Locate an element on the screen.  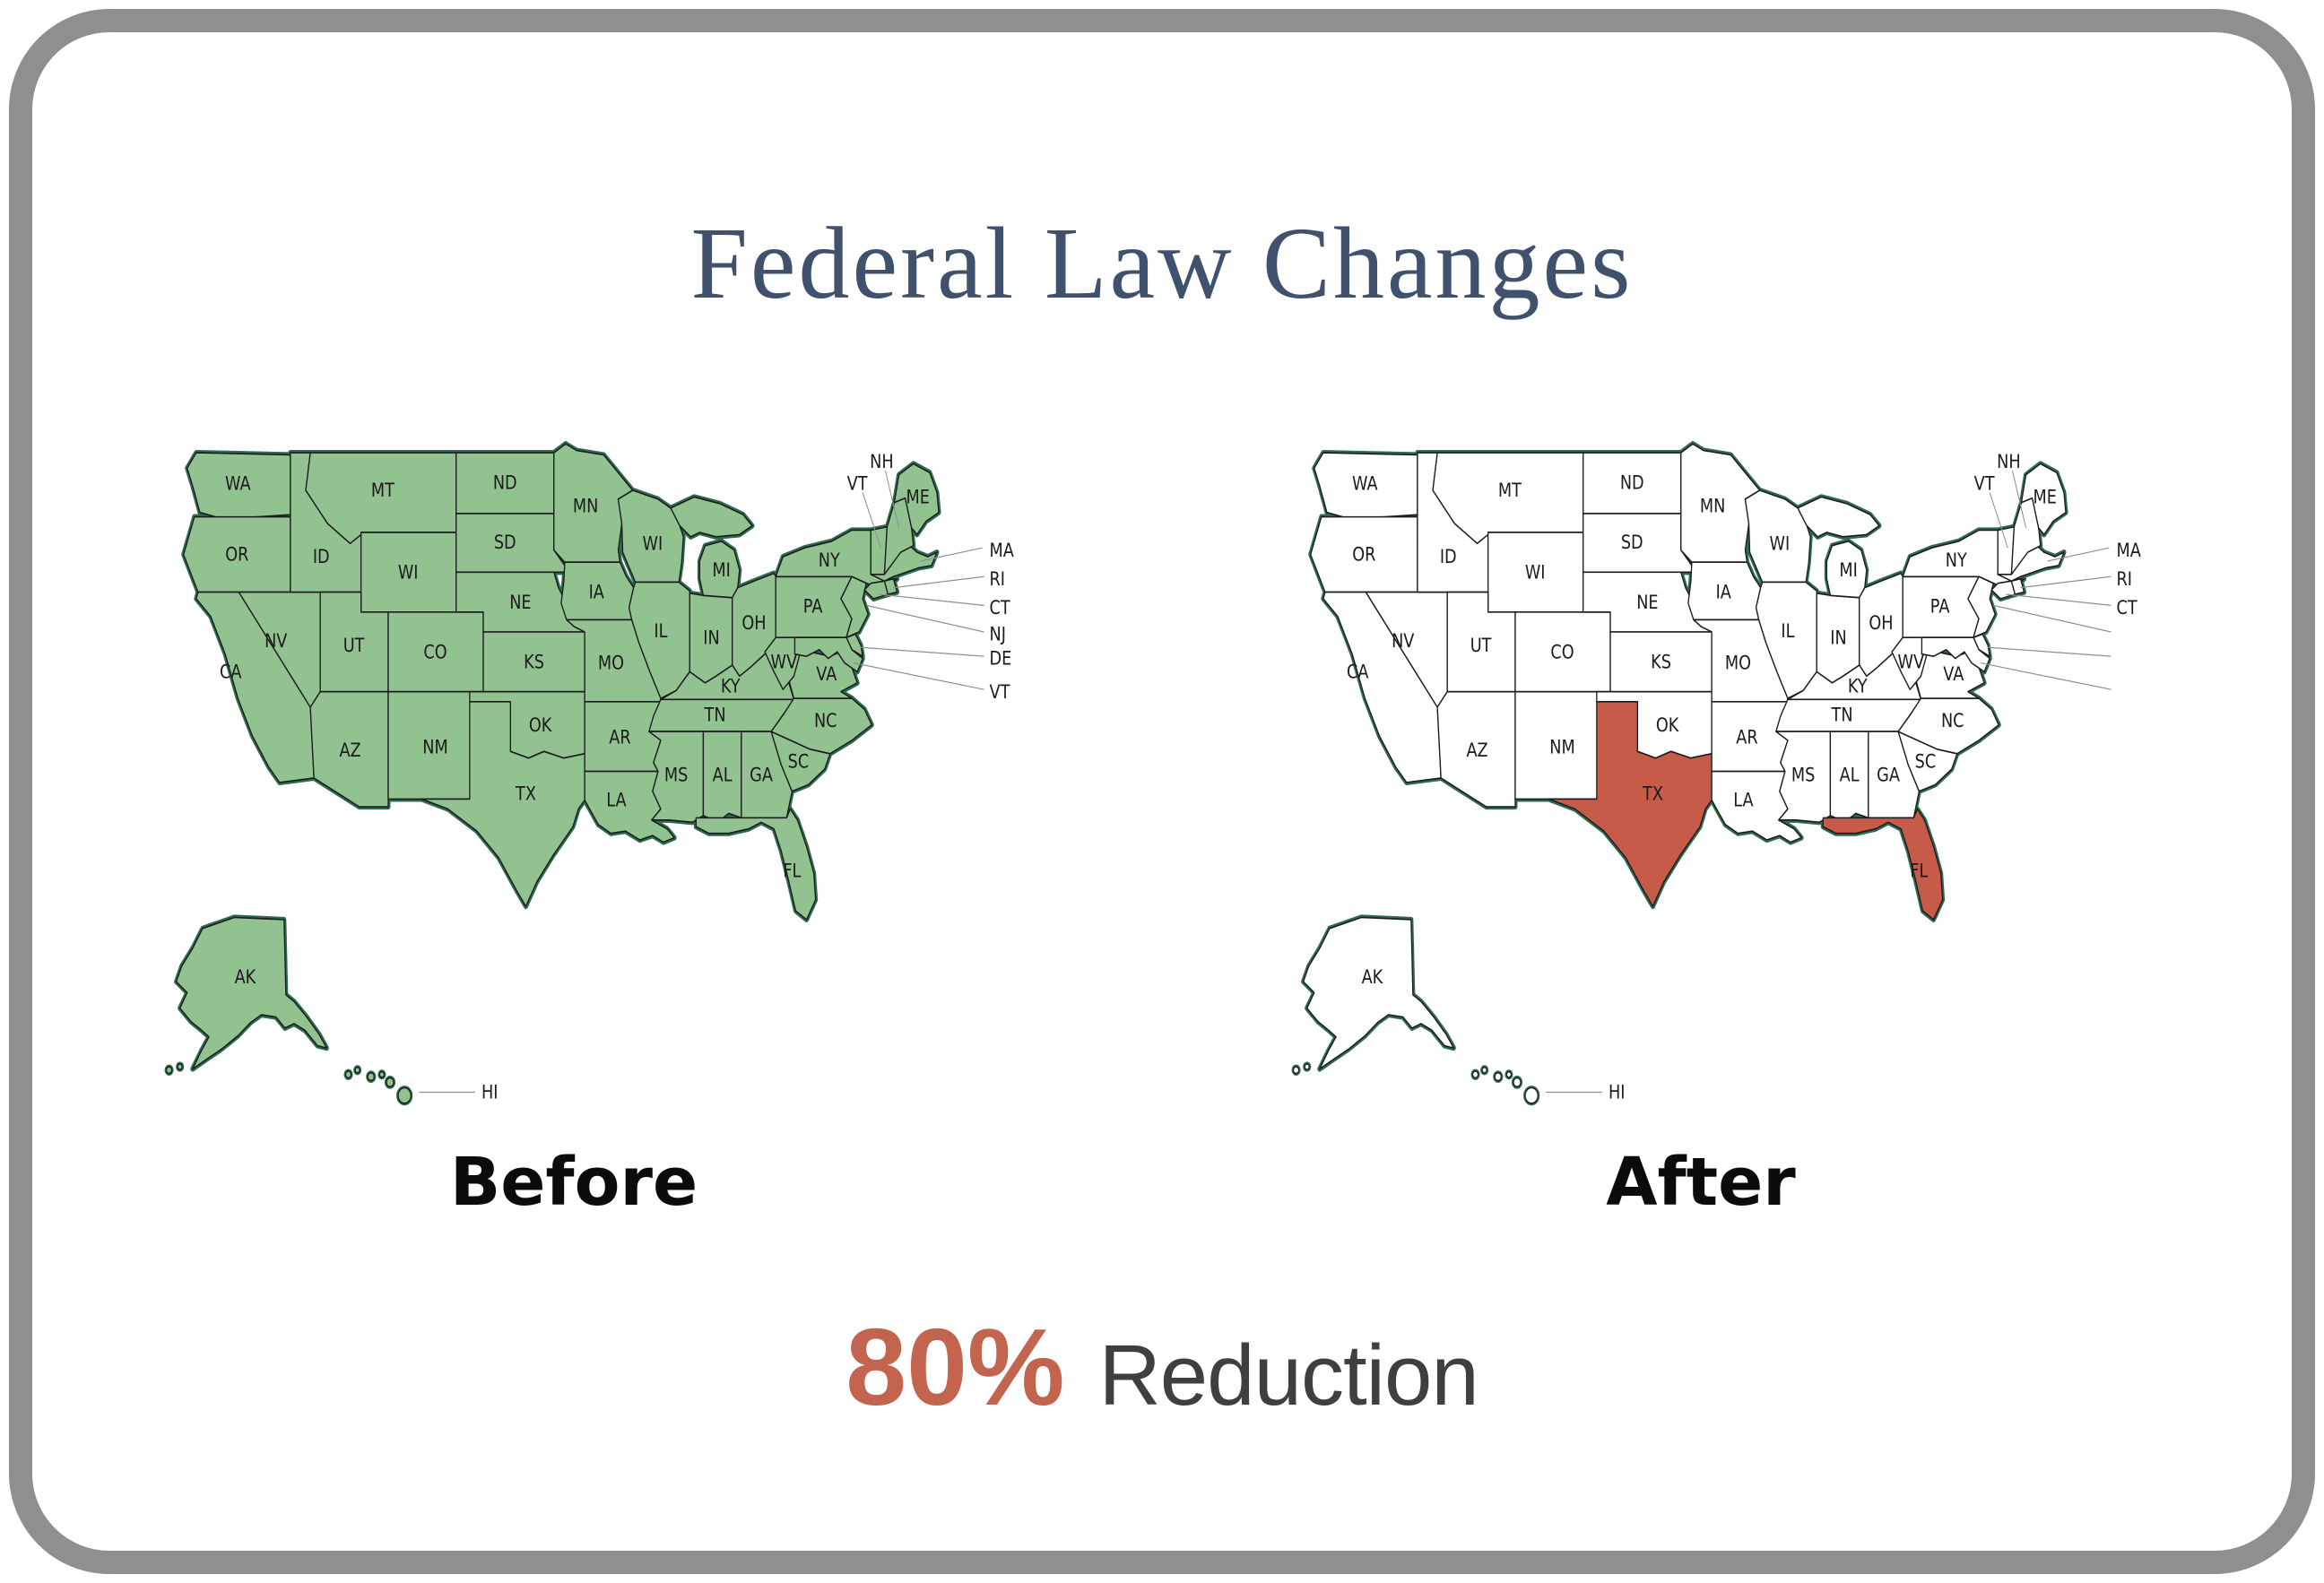
callout-label-RI: RI is located at coordinates (2124, 578).